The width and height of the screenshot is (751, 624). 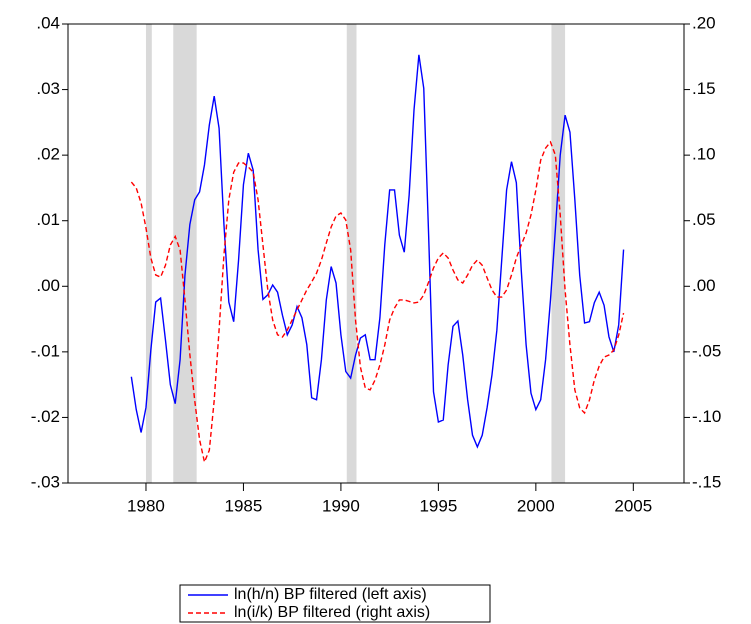 I want to click on legend-box, so click(x=335, y=603).